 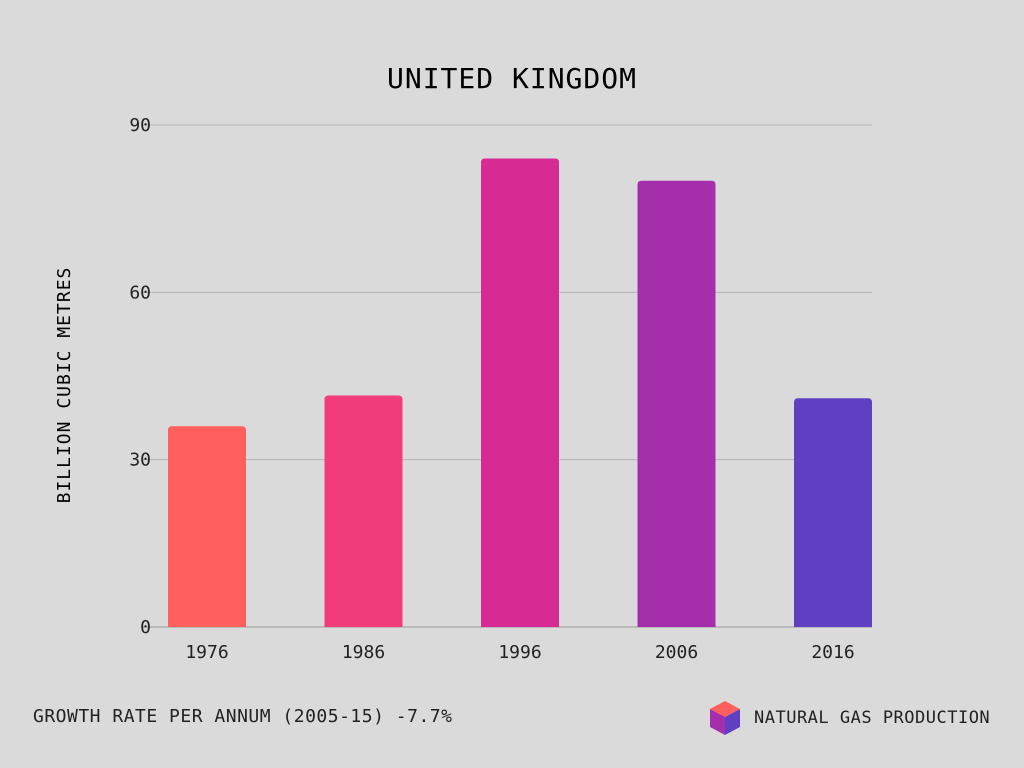 I want to click on legend: NATURAL GAS PRODUCTION, so click(x=849, y=718).